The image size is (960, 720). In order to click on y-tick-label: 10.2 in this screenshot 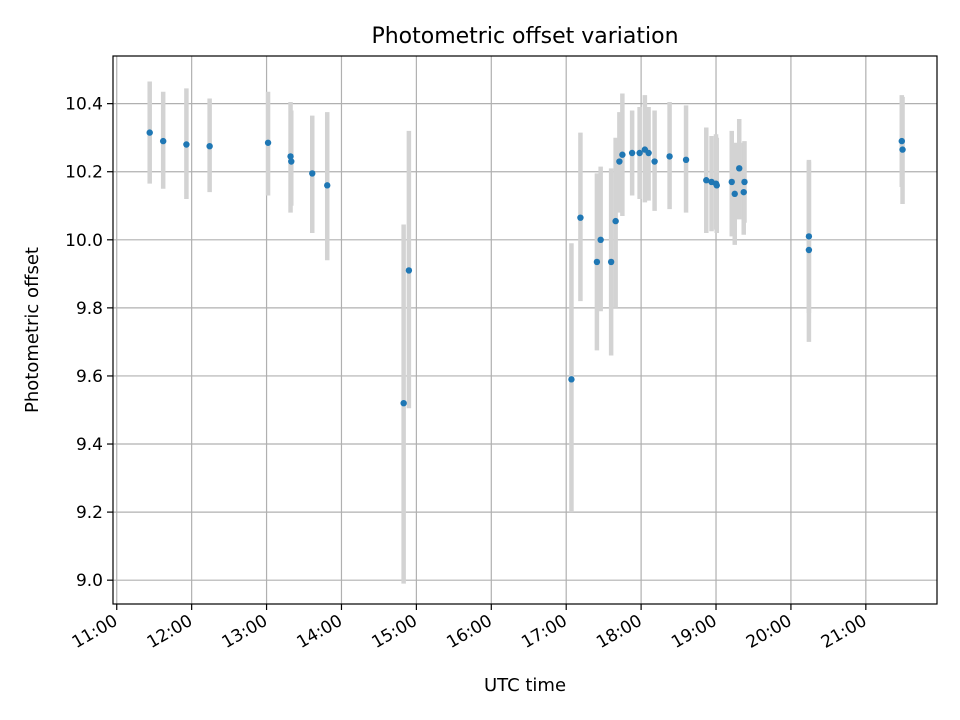, I will do `click(84, 173)`.